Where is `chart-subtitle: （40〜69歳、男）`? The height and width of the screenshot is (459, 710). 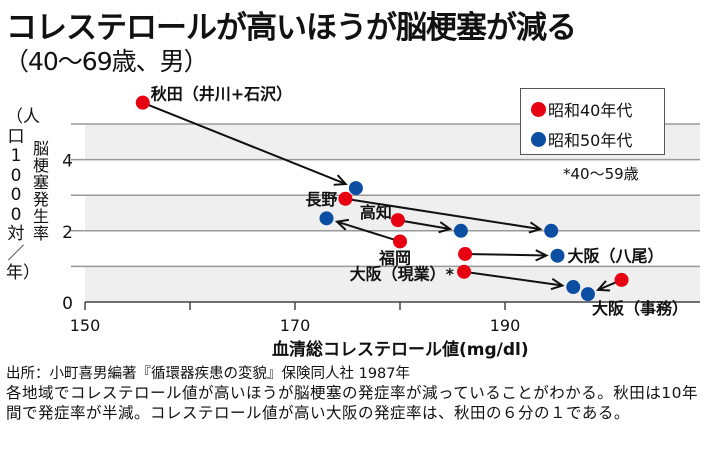 chart-subtitle: （40〜69歳、男） is located at coordinates (106, 61).